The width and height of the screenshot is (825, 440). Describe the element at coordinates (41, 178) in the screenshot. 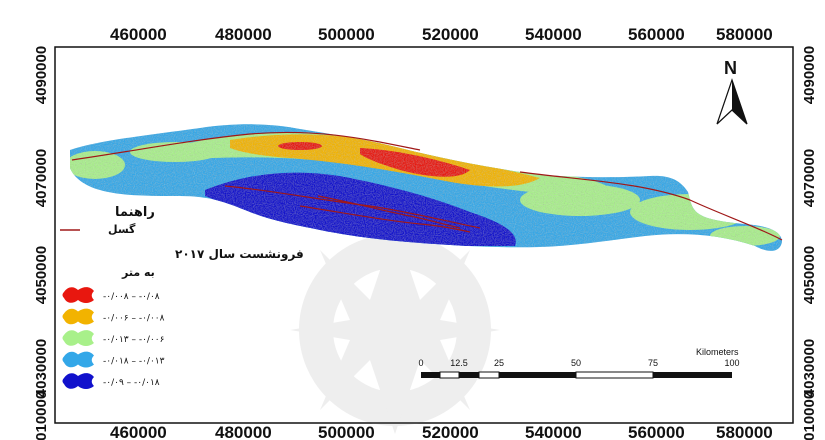

I see `y-tick-left: 4070000` at that location.